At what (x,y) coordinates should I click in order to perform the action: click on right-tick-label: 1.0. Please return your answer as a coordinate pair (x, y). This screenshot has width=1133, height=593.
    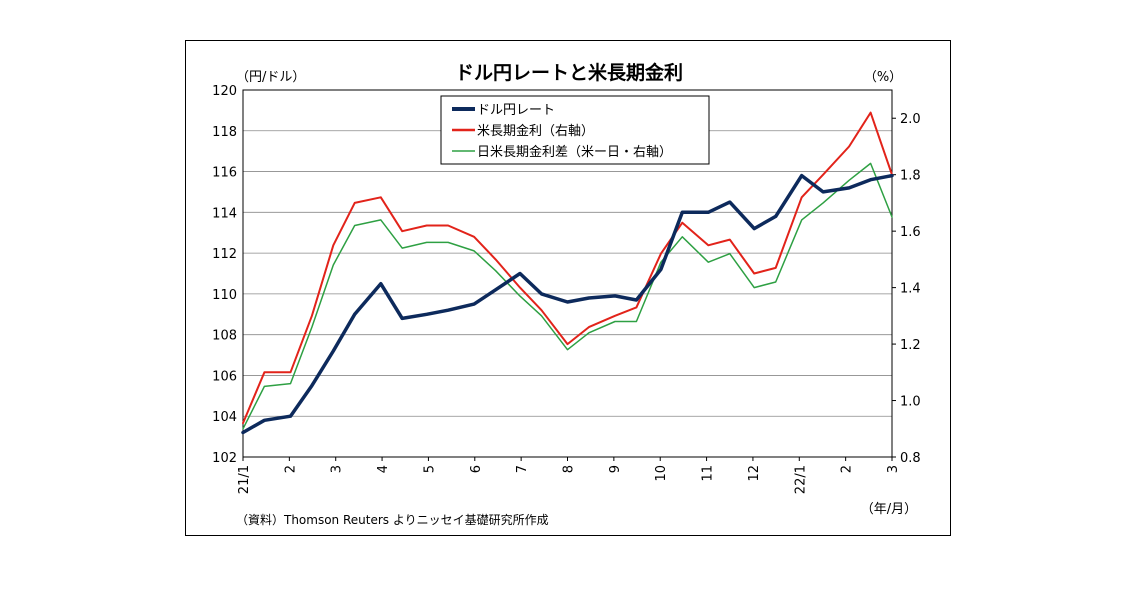
    Looking at the image, I should click on (910, 402).